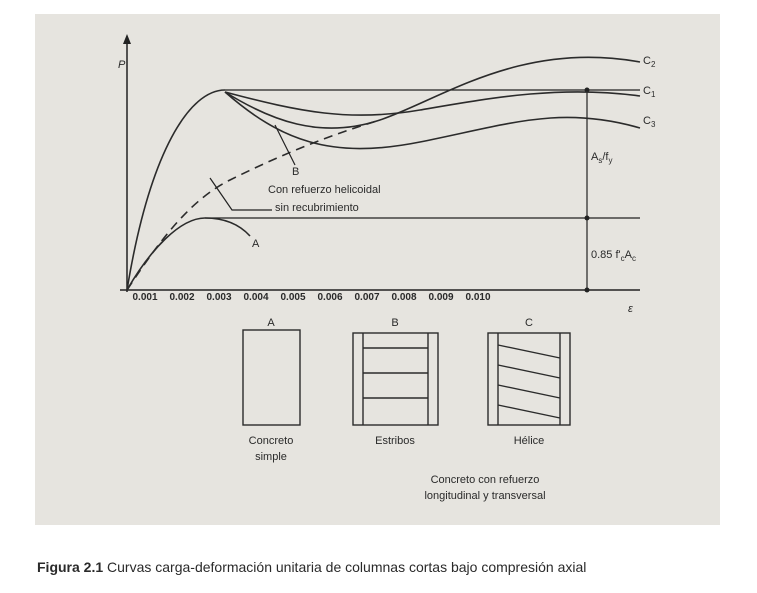 The height and width of the screenshot is (593, 757). I want to click on curve-c1, so click(432, 103).